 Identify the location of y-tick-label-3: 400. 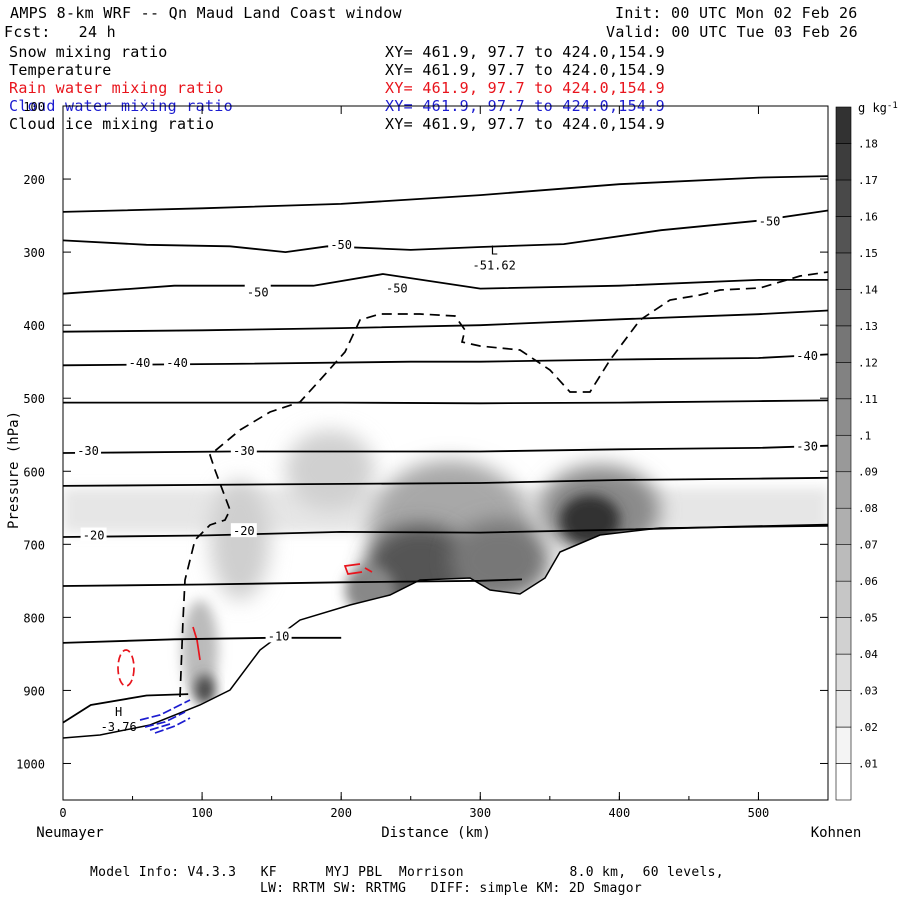
(34, 326).